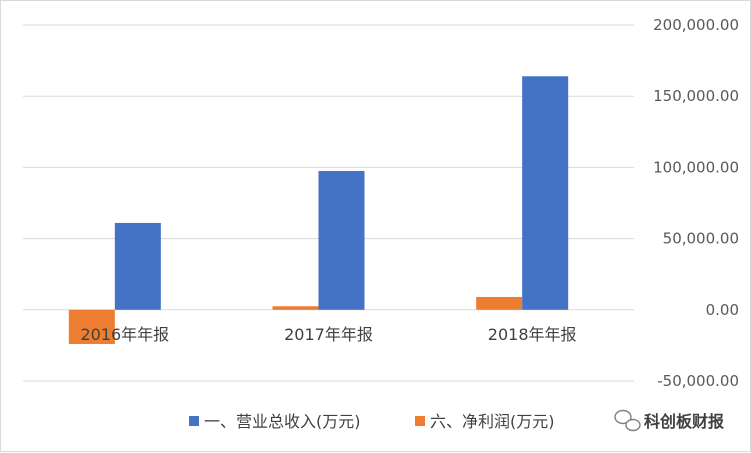  Describe the element at coordinates (372, 421) in the screenshot. I see `legend: 一、营业总收入(万元) 六、净利润(万元)` at that location.